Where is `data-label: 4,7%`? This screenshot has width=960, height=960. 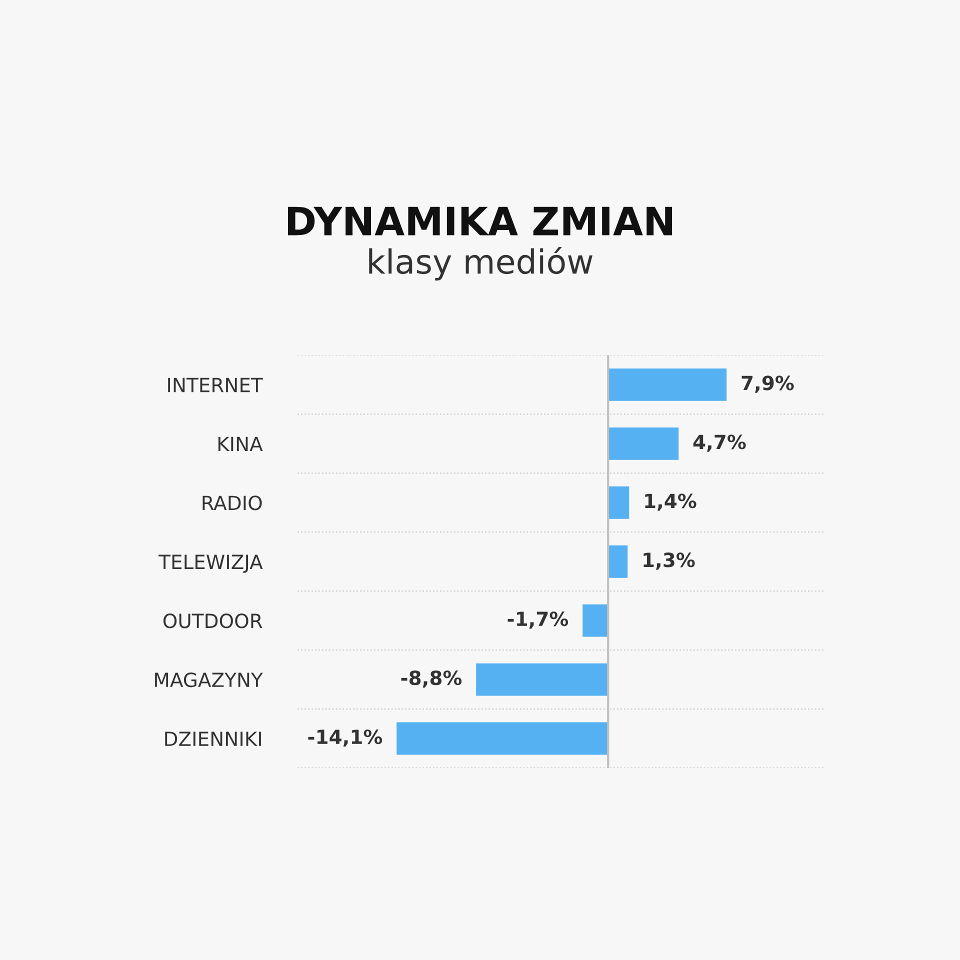
data-label: 4,7% is located at coordinates (719, 443).